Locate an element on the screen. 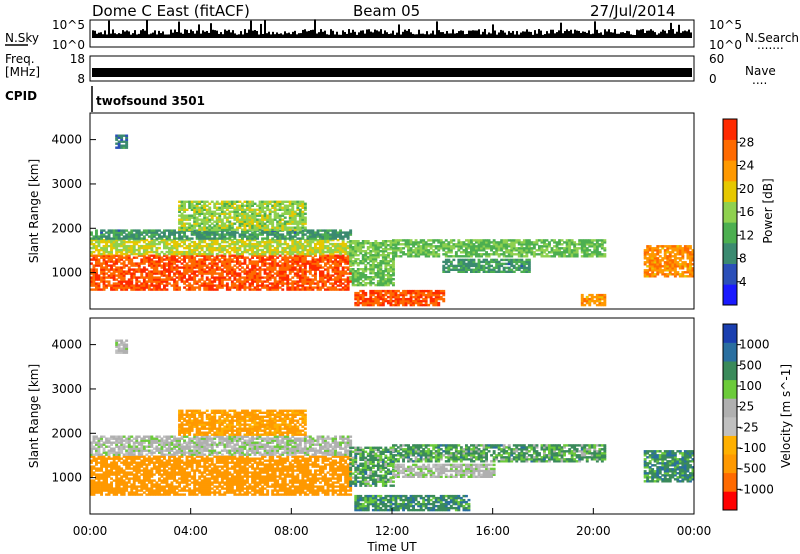 The height and width of the screenshot is (554, 800). station-title: Dome C East (fitACF) is located at coordinates (171, 11).